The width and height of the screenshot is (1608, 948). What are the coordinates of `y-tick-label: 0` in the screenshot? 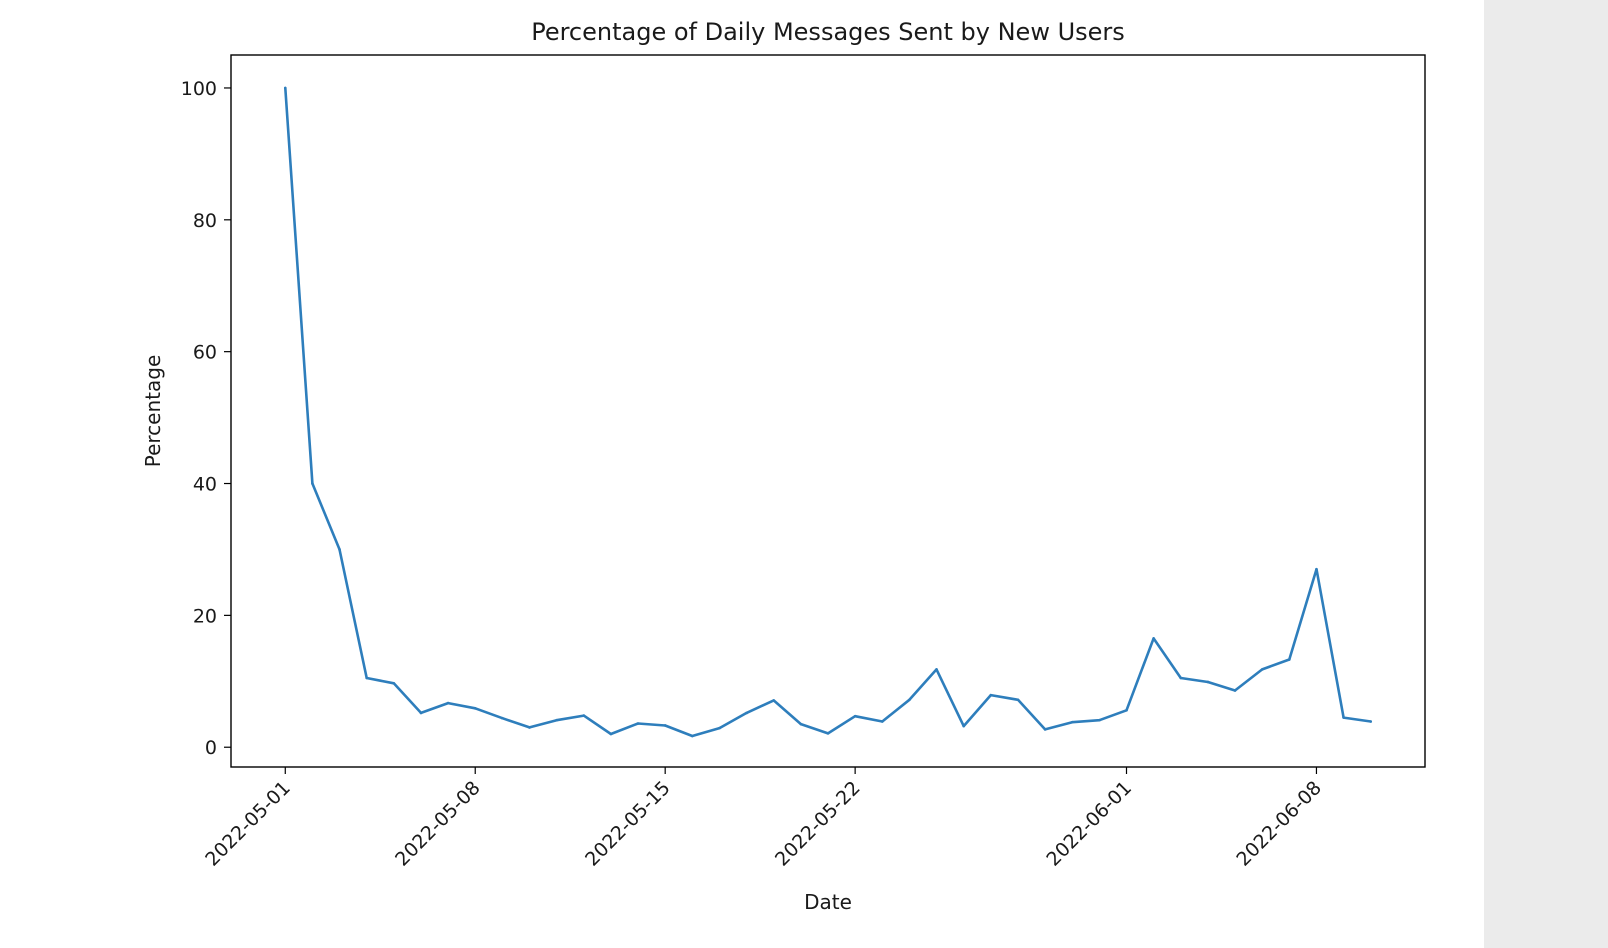 It's located at (211, 748).